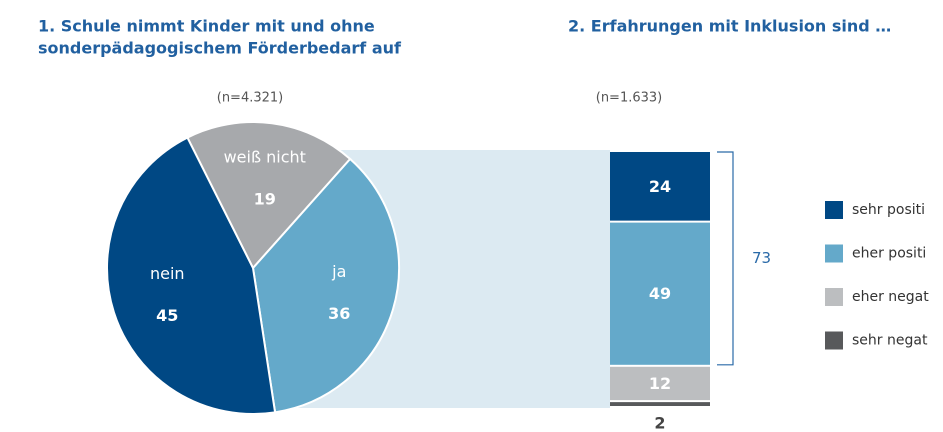  Describe the element at coordinates (629, 98) in the screenshot. I see `chart-subtitle: (n=1.633)` at that location.